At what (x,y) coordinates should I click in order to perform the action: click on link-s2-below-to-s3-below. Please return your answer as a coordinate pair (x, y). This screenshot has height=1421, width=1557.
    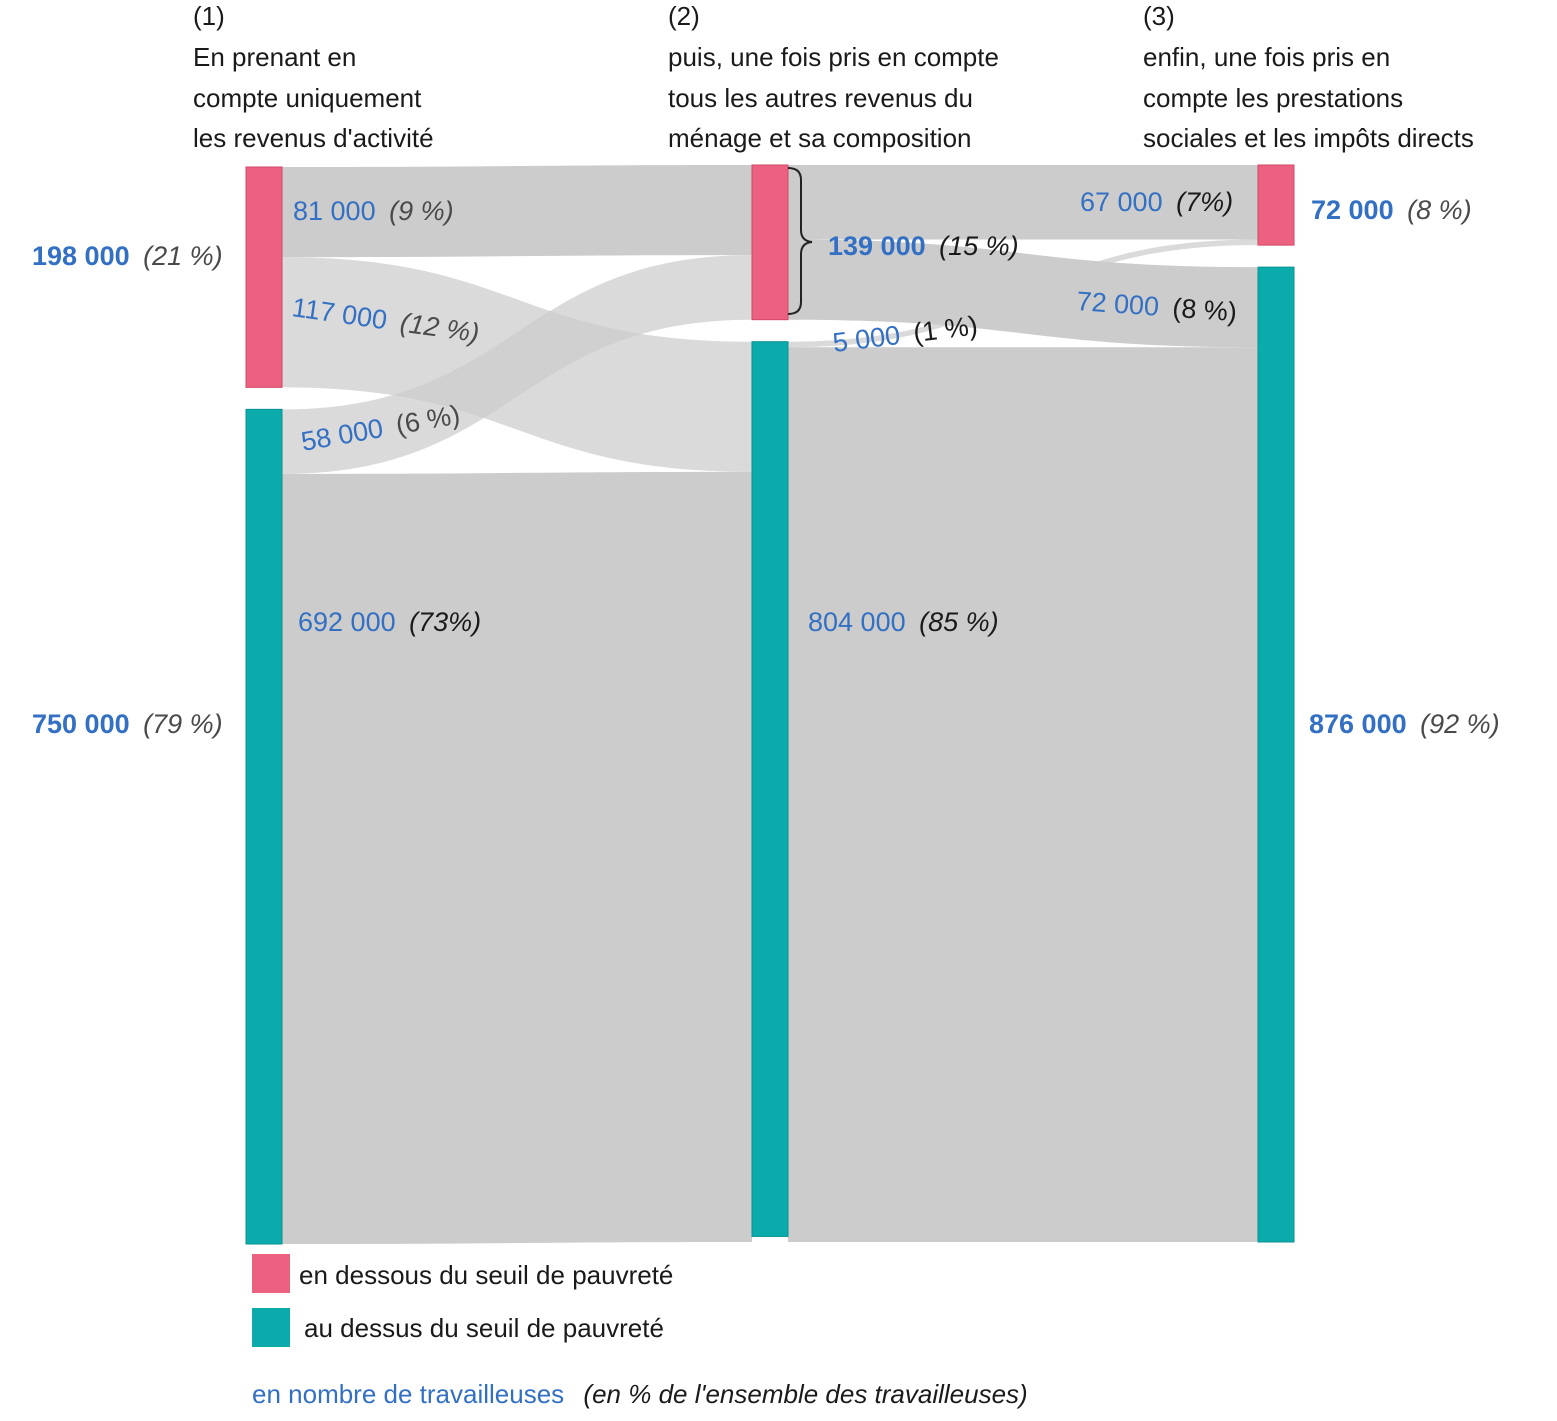
    Looking at the image, I should click on (1023, 202).